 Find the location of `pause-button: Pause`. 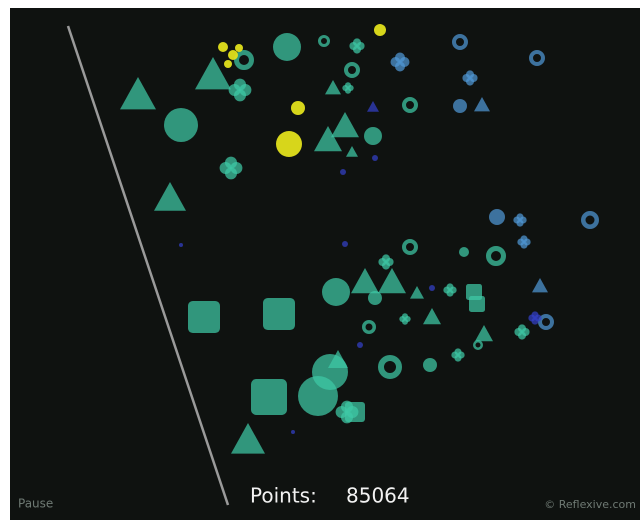

pause-button: Pause is located at coordinates (35, 504).